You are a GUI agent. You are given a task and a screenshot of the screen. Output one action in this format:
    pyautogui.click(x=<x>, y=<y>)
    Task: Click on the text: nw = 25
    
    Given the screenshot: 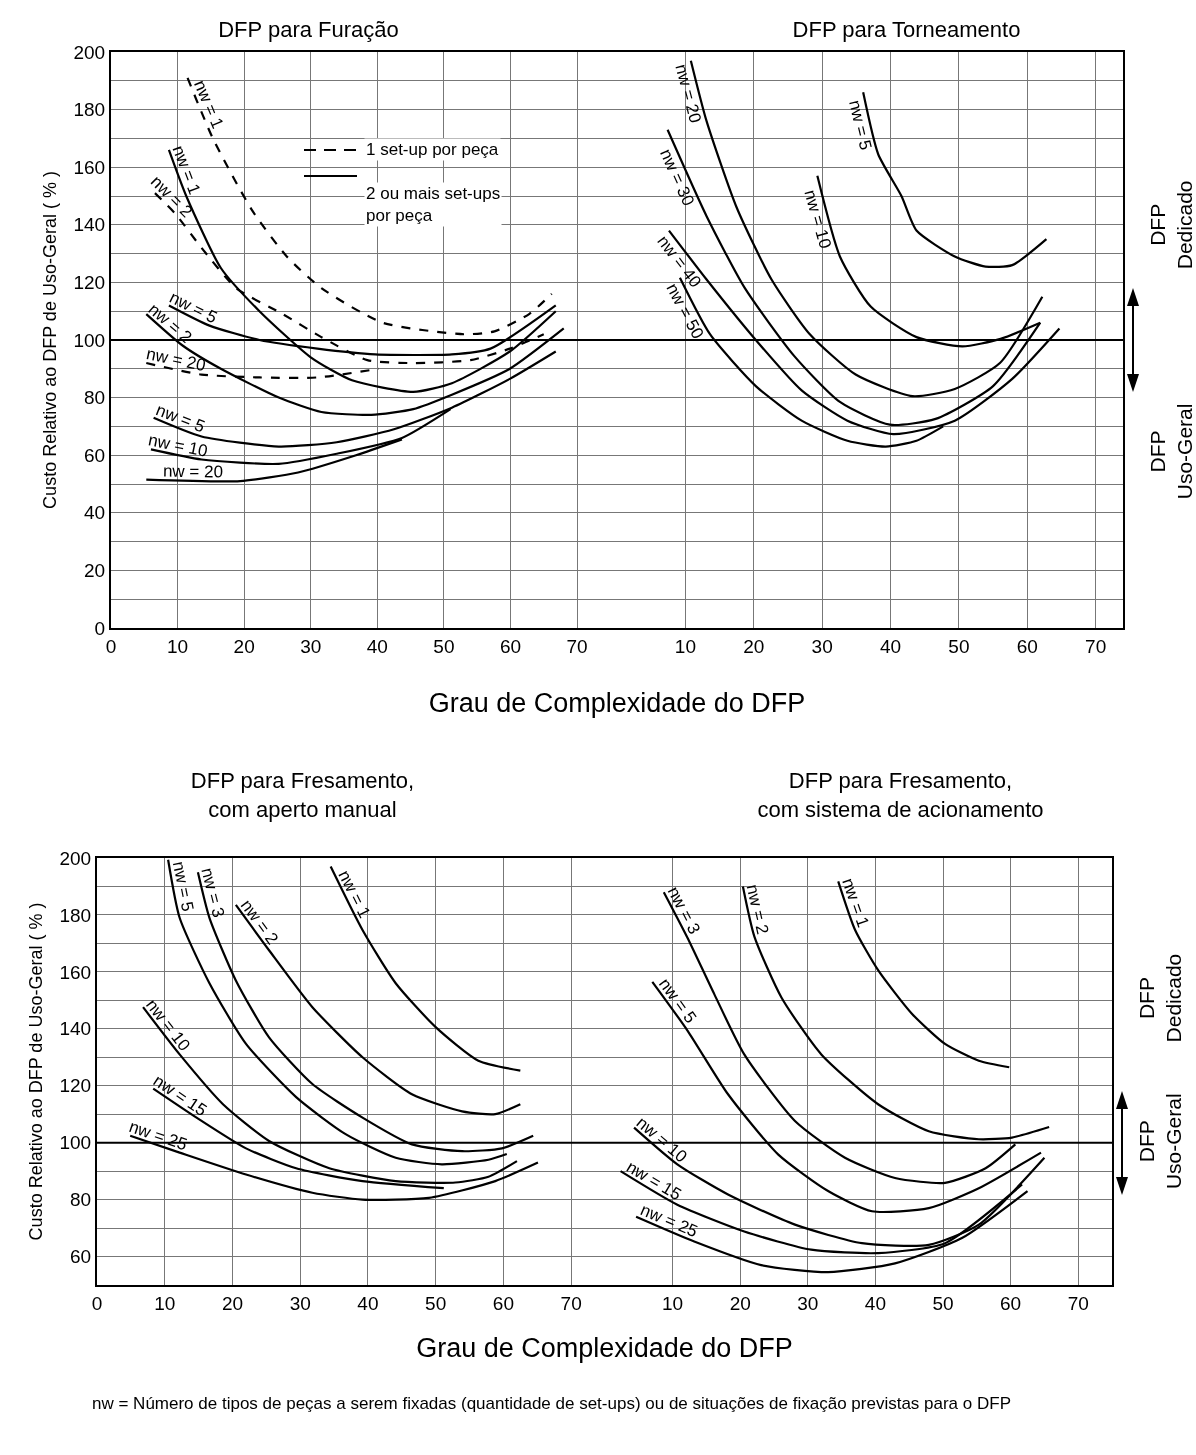 What is the action you would take?
    pyautogui.click(x=669, y=1221)
    